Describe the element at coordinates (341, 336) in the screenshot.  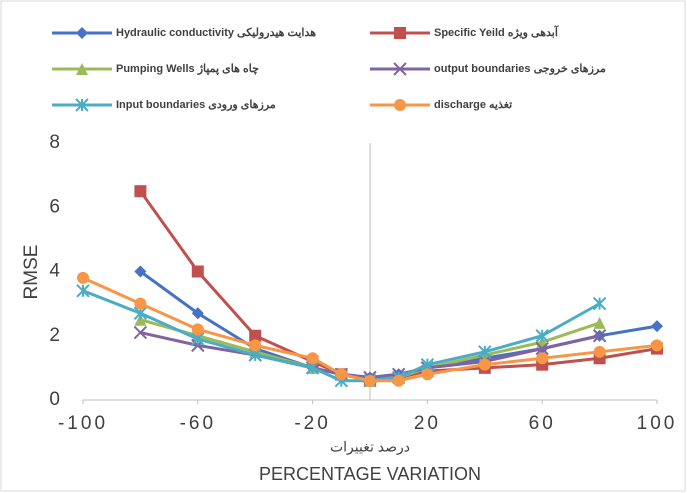
I see `series-line` at that location.